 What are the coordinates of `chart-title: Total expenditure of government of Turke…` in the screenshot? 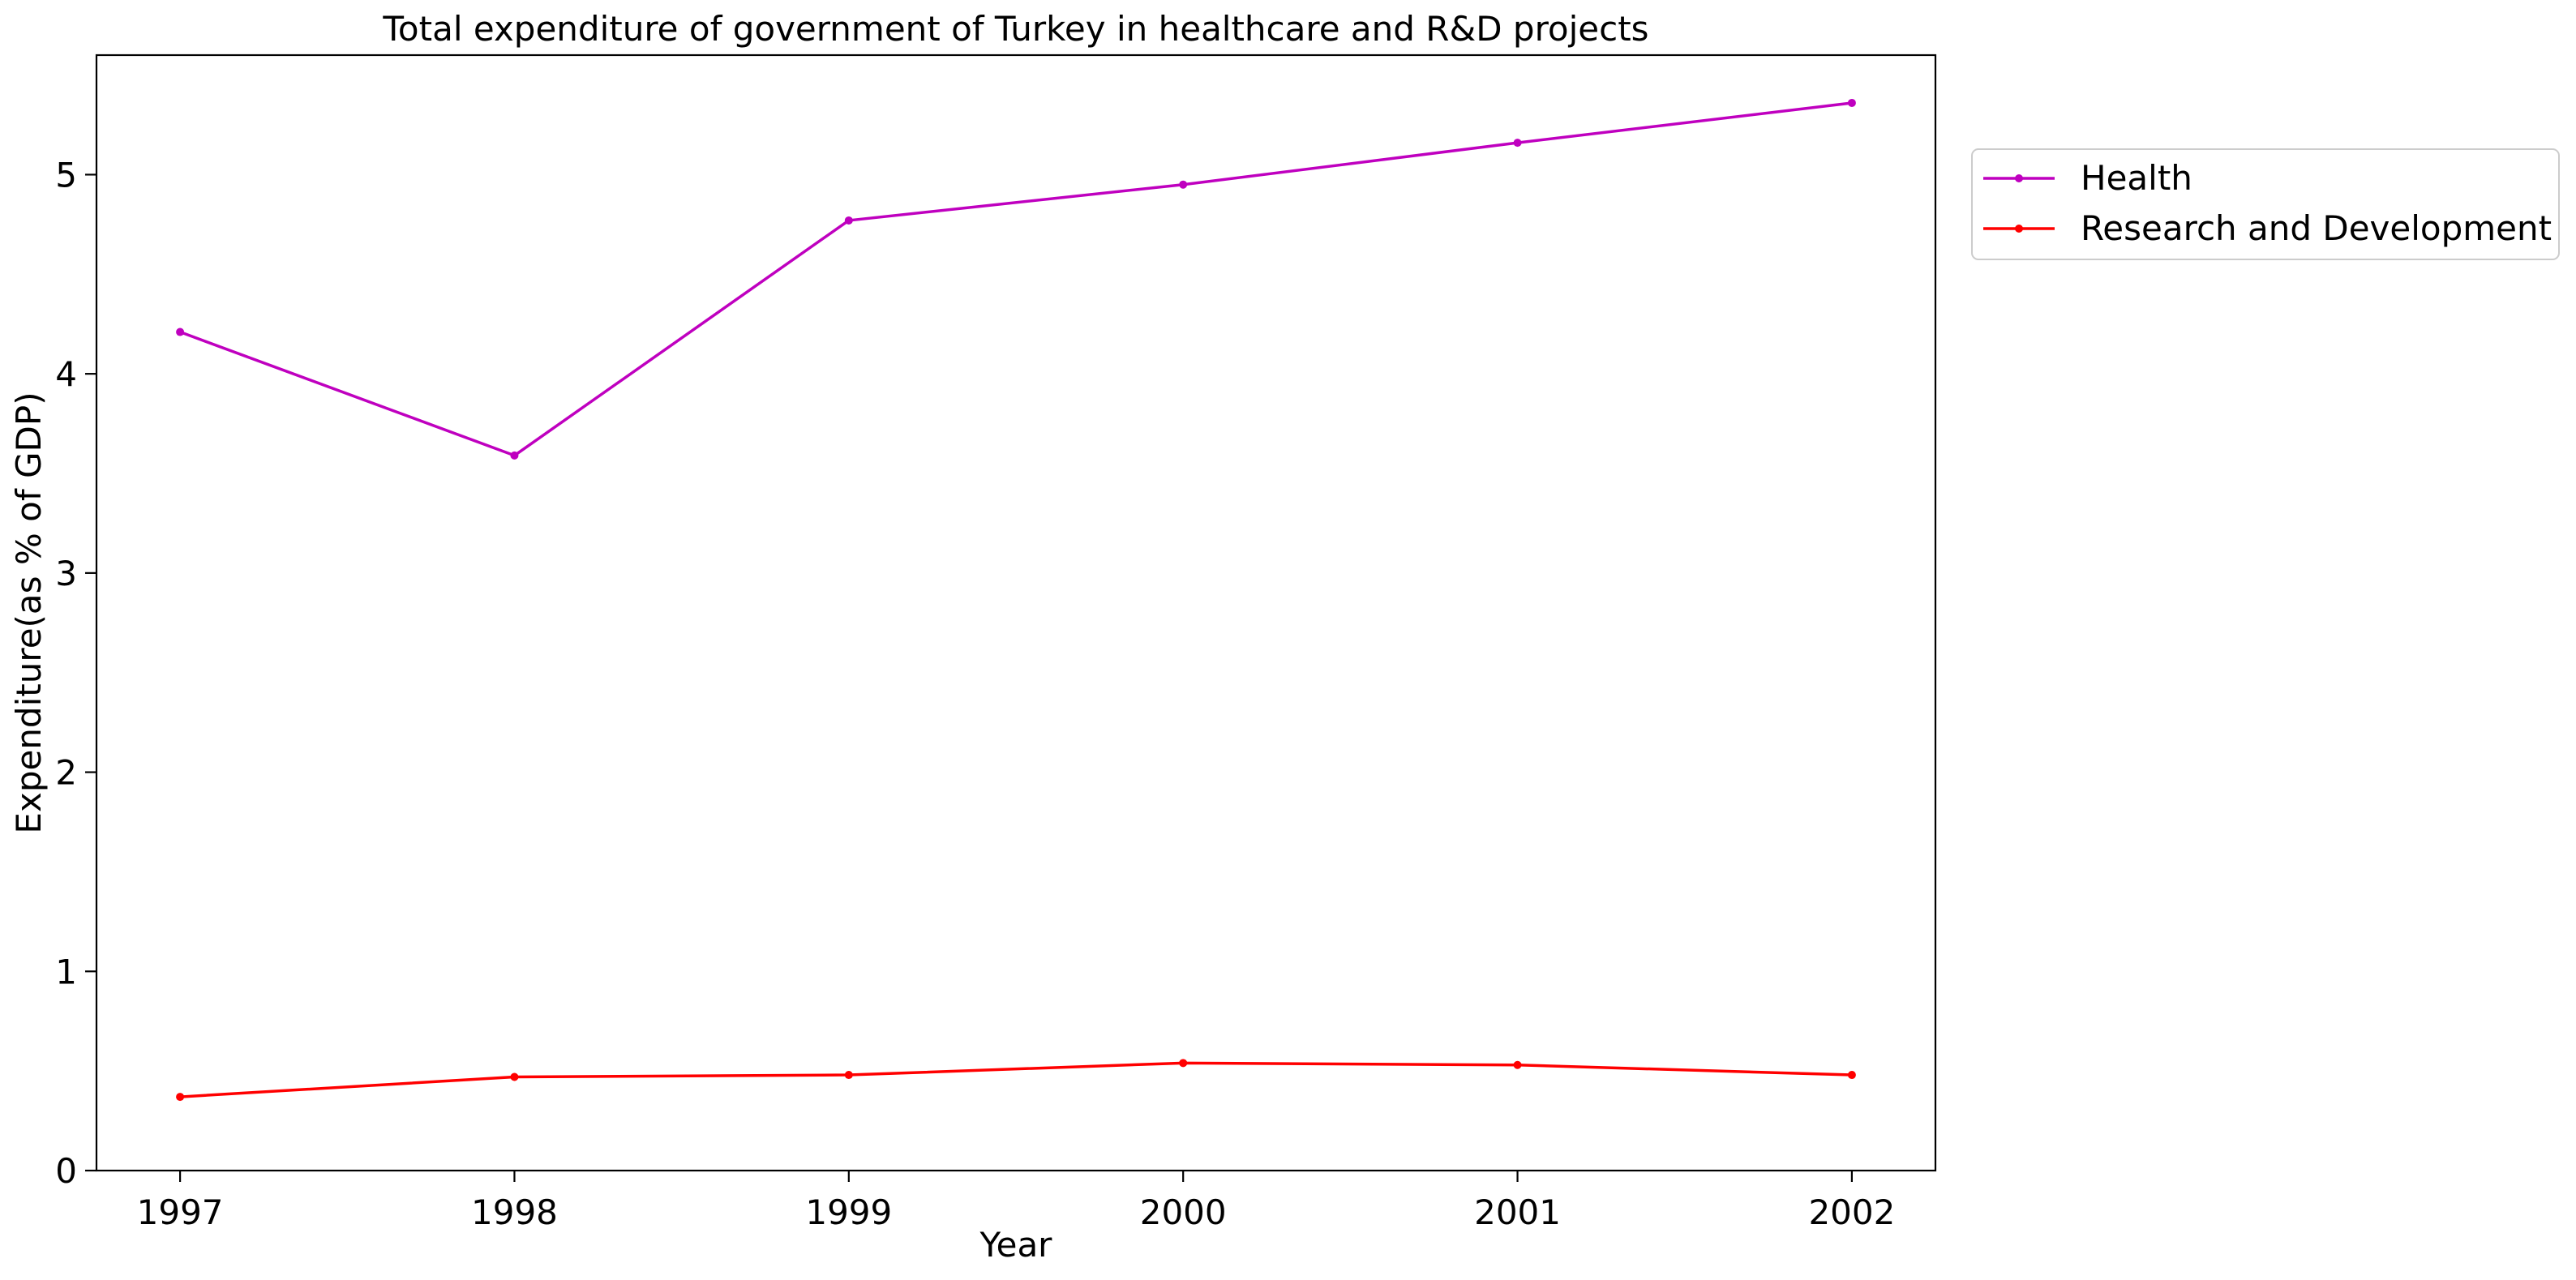 It's located at (1015, 29).